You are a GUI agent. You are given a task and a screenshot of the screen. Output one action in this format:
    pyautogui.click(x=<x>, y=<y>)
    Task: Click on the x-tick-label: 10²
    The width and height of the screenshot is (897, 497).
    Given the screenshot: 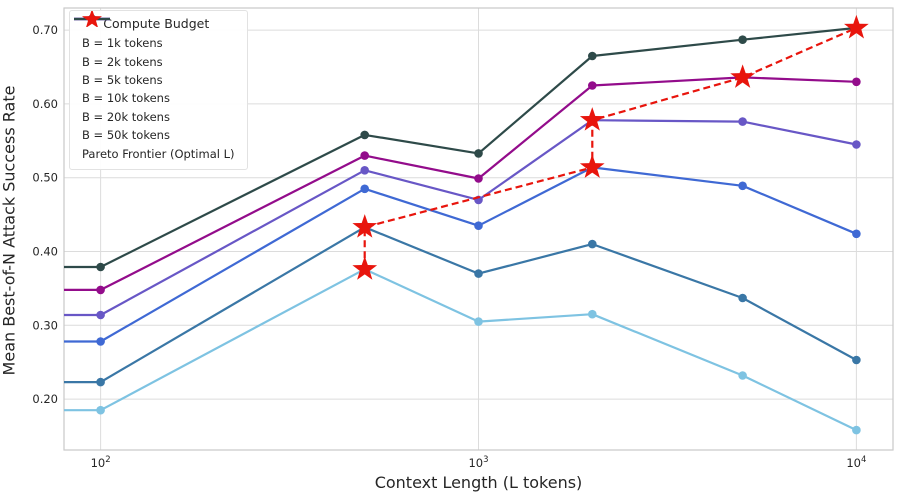 What is the action you would take?
    pyautogui.click(x=101, y=462)
    